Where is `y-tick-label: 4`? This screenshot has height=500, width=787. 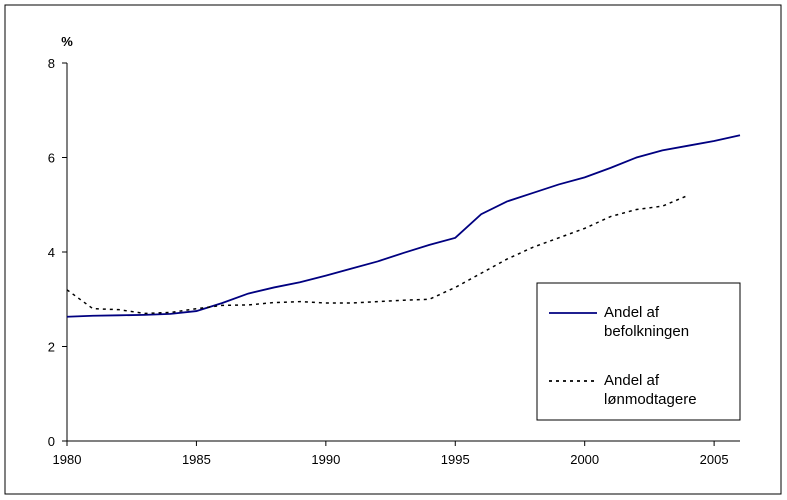 y-tick-label: 4 is located at coordinates (51, 252).